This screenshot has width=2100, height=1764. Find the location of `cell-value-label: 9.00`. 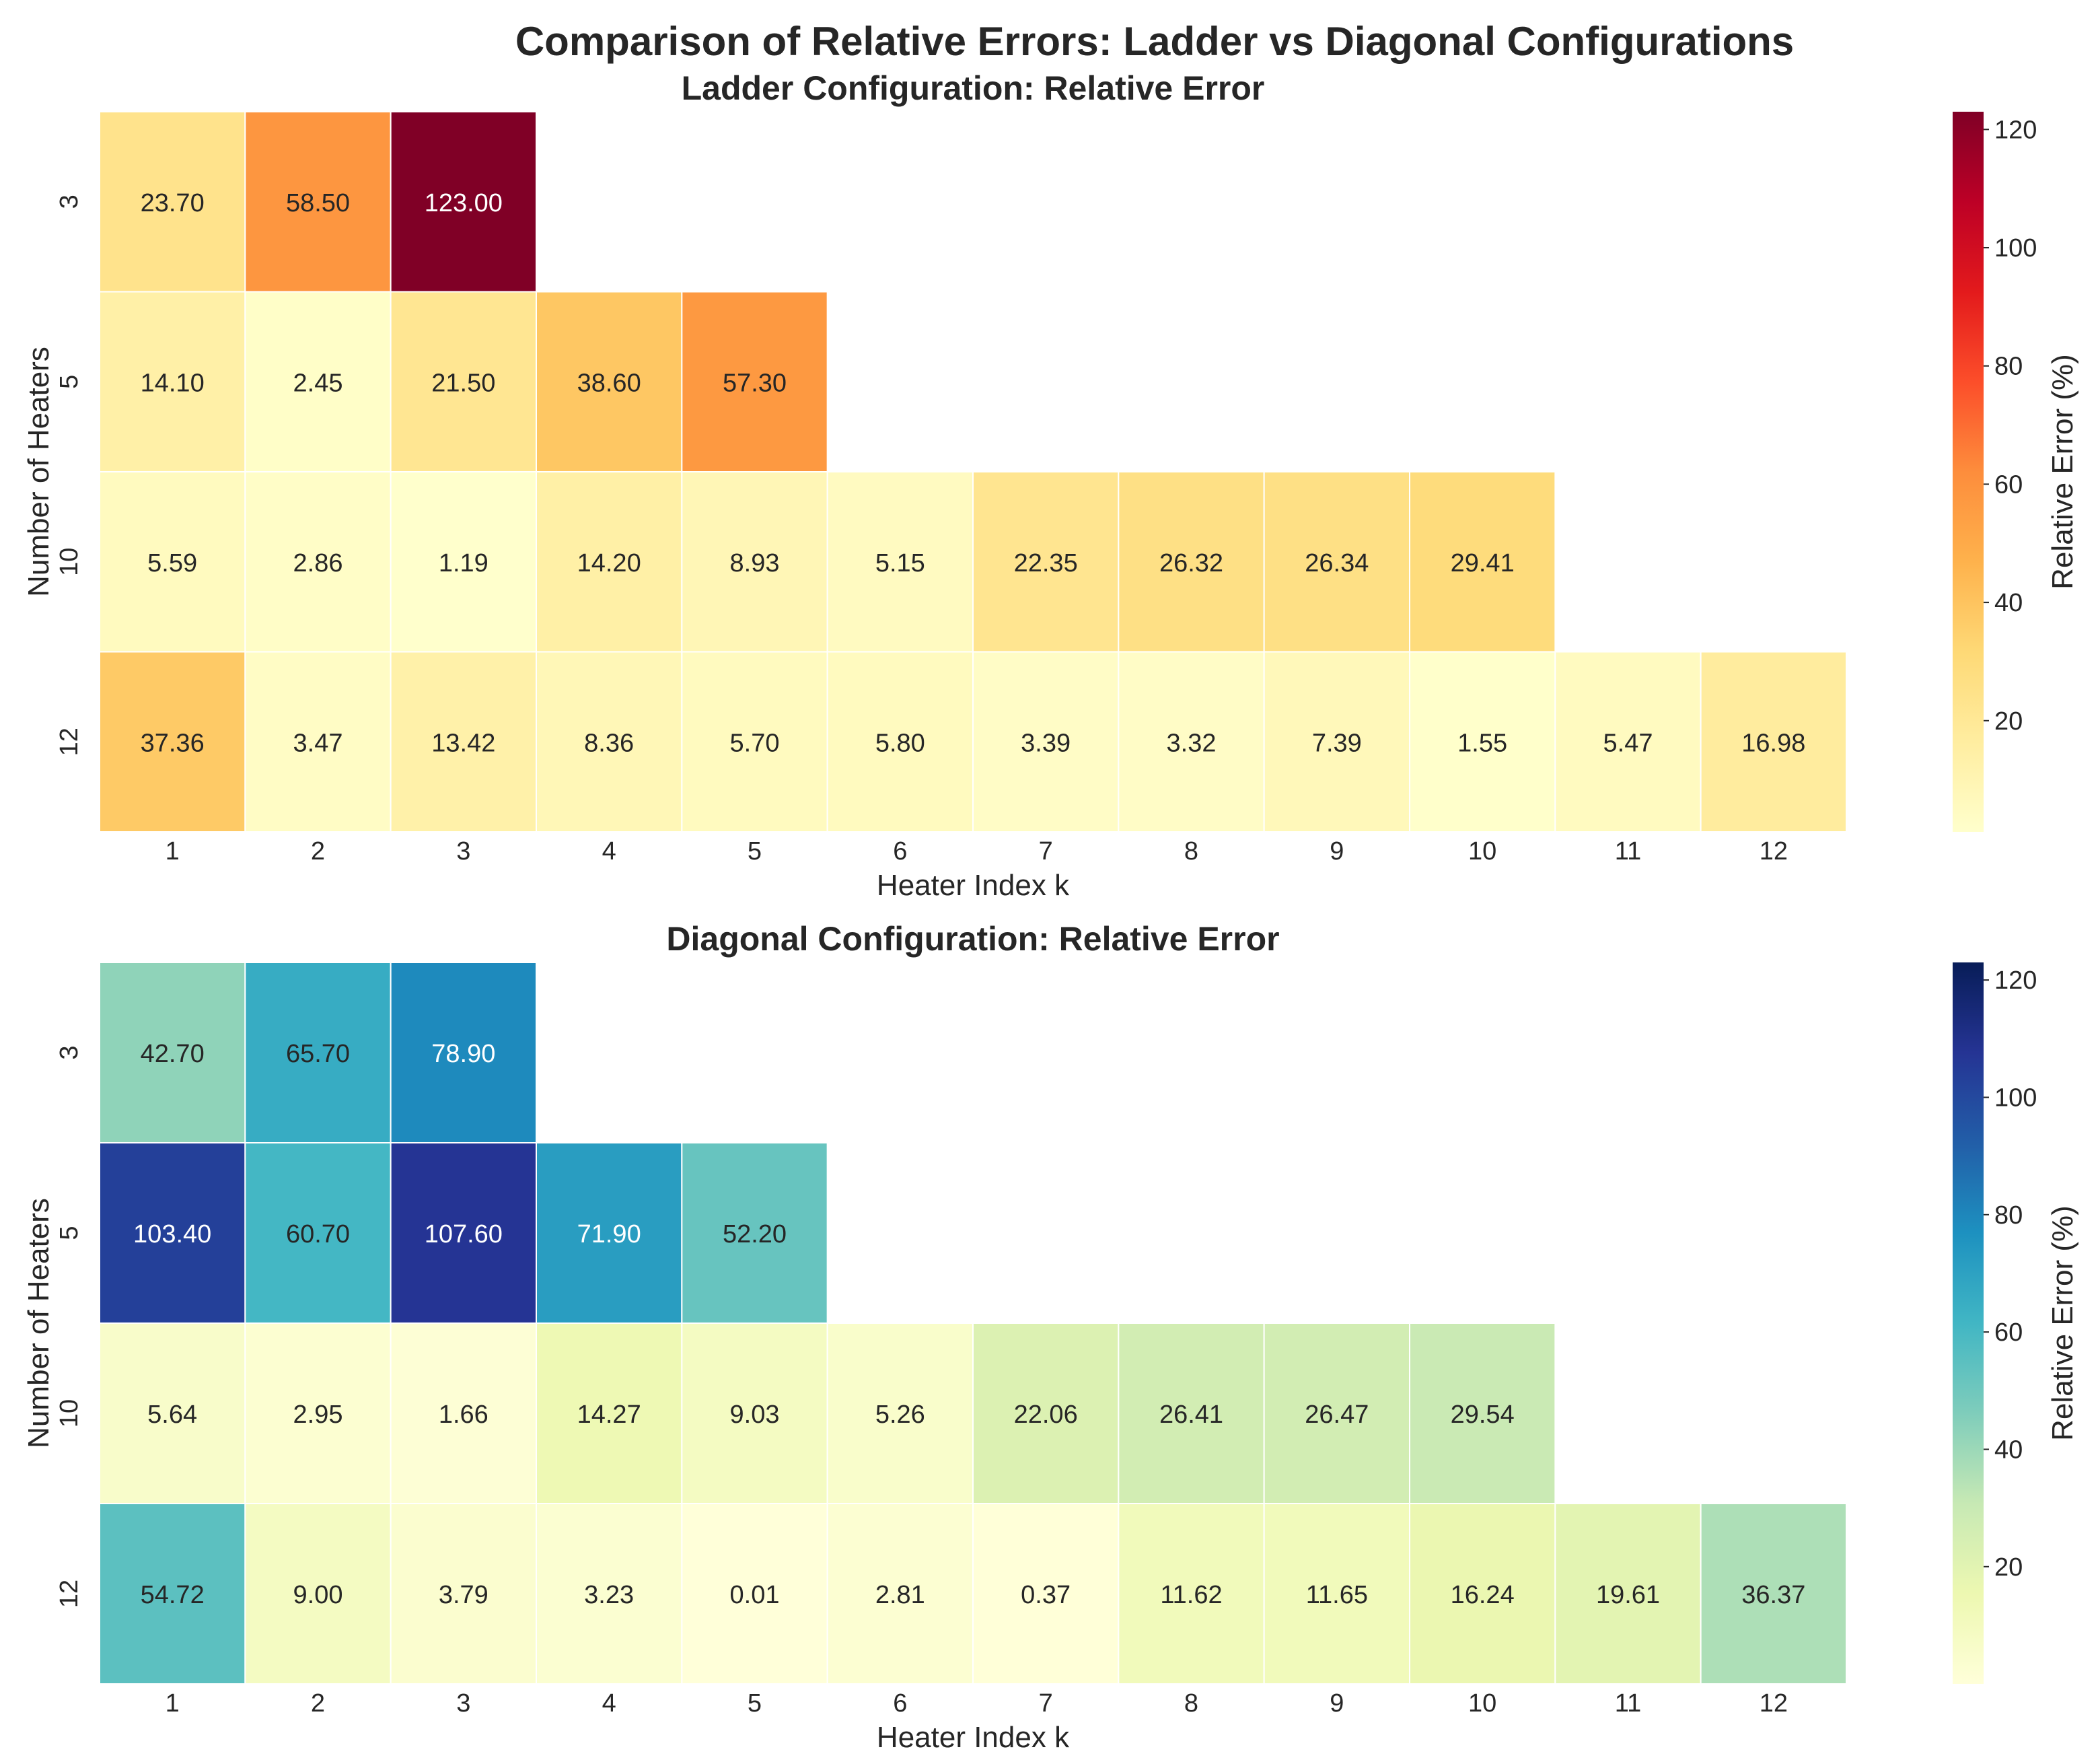

cell-value-label: 9.00 is located at coordinates (318, 1595).